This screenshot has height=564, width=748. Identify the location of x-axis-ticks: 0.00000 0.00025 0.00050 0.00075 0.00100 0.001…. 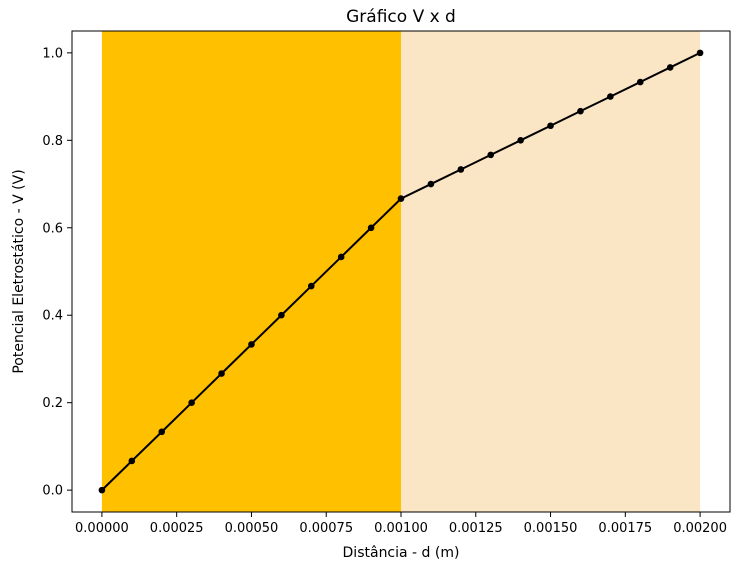
(401, 524).